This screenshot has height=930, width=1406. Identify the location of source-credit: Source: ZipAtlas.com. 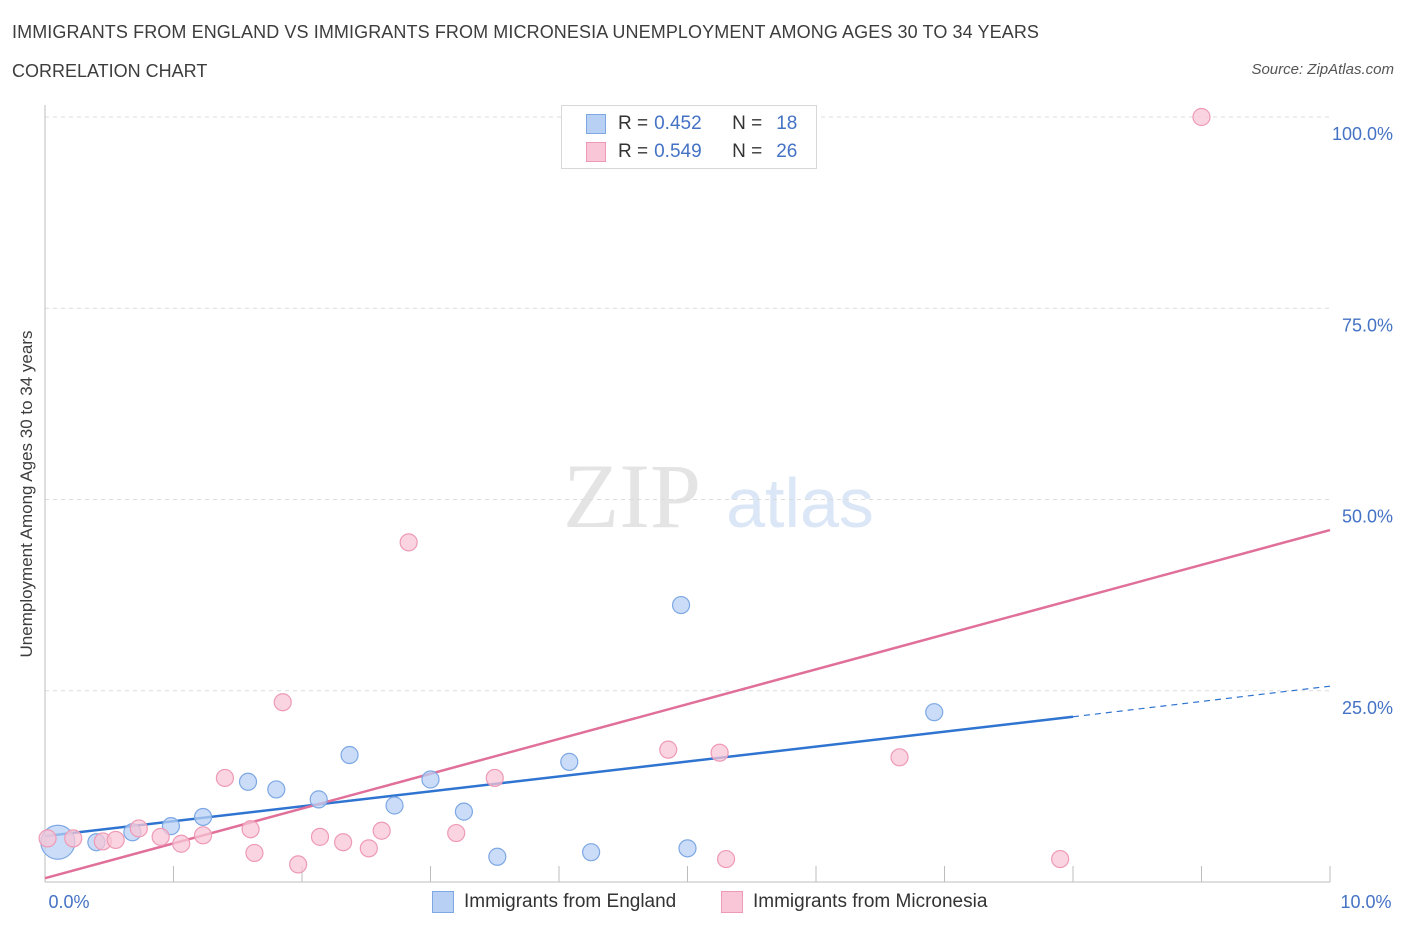
(1322, 69).